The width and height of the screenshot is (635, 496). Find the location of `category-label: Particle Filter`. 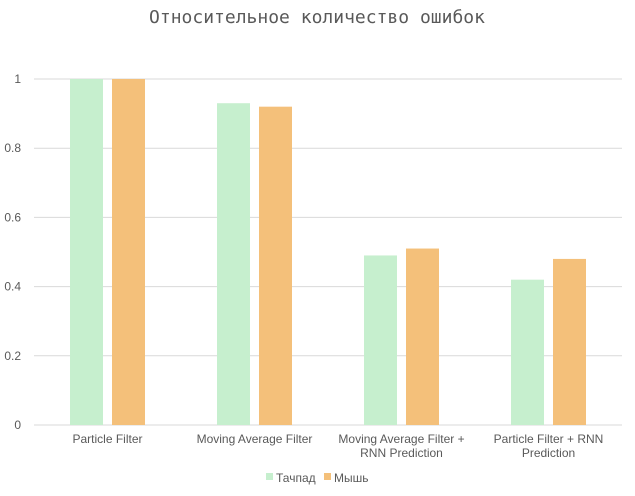

category-label: Particle Filter is located at coordinates (107, 439).